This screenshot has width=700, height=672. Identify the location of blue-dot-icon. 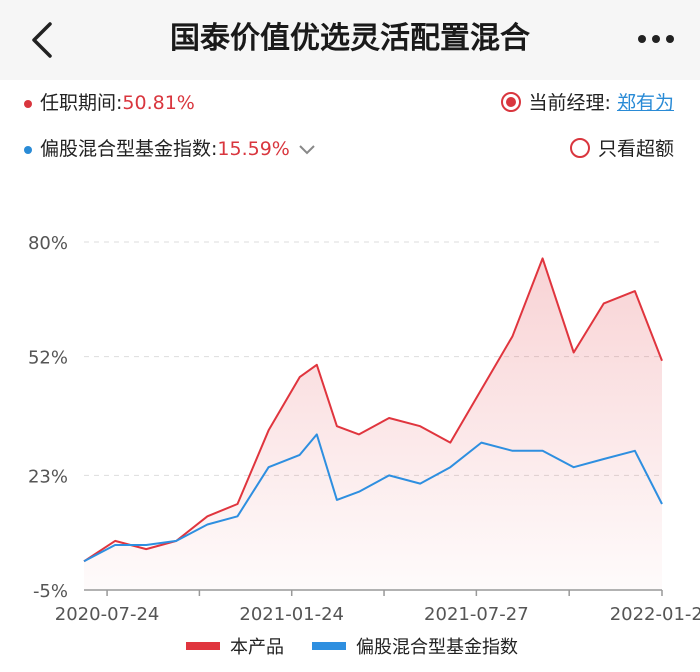
(28, 149).